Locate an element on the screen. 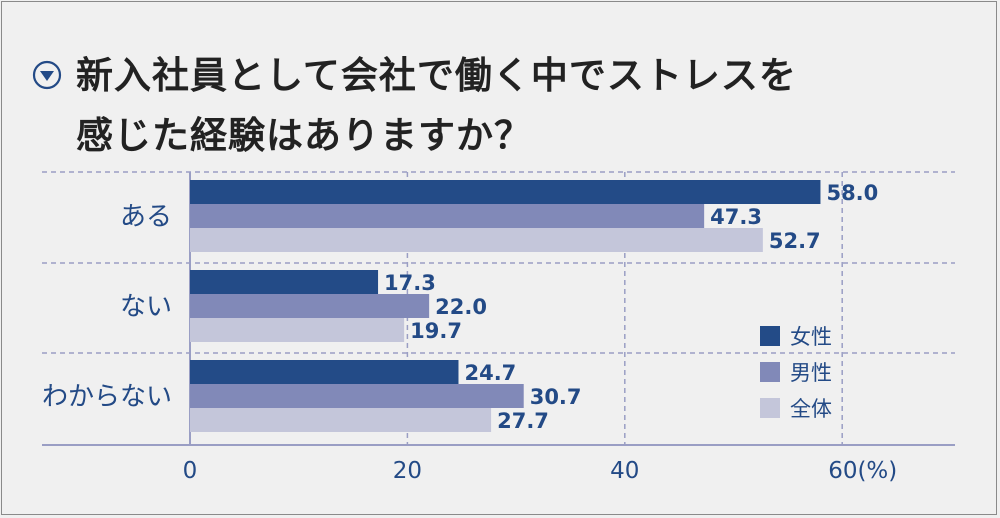  legend-label: 女性 is located at coordinates (811, 337).